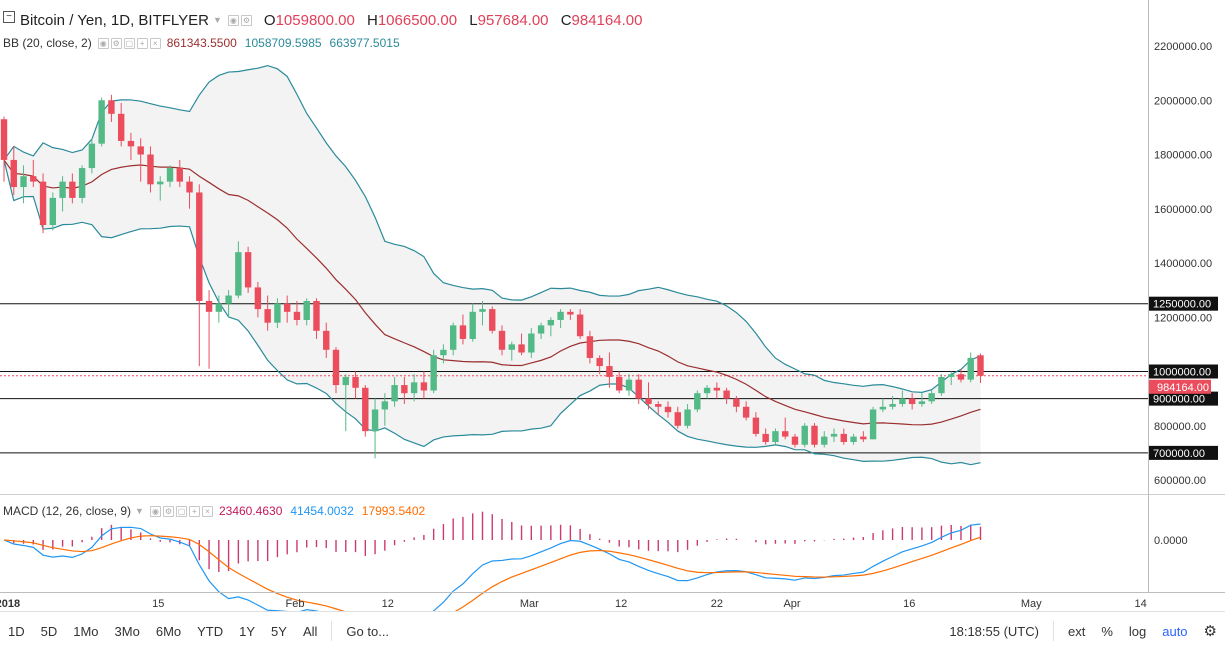 The height and width of the screenshot is (650, 1225). What do you see at coordinates (1183, 101) in the screenshot?
I see `price-tick-label: 2000000.00` at bounding box center [1183, 101].